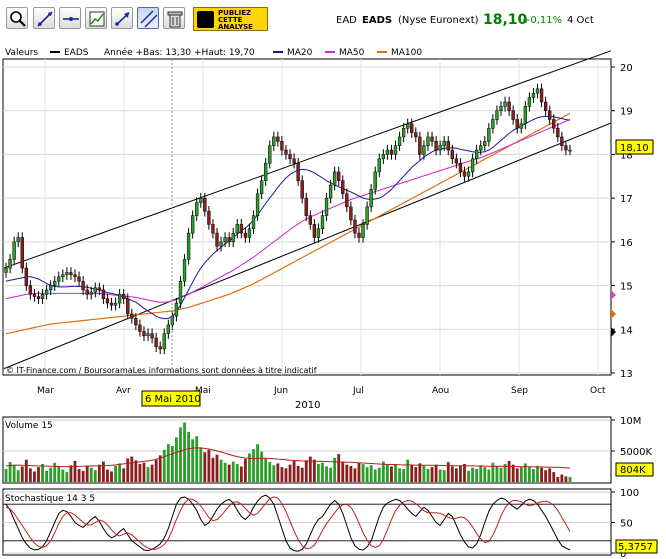  Describe the element at coordinates (230, 19) in the screenshot. I see `publish-analysis-button: PUBLIEZ CETTE ANALYSE` at that location.